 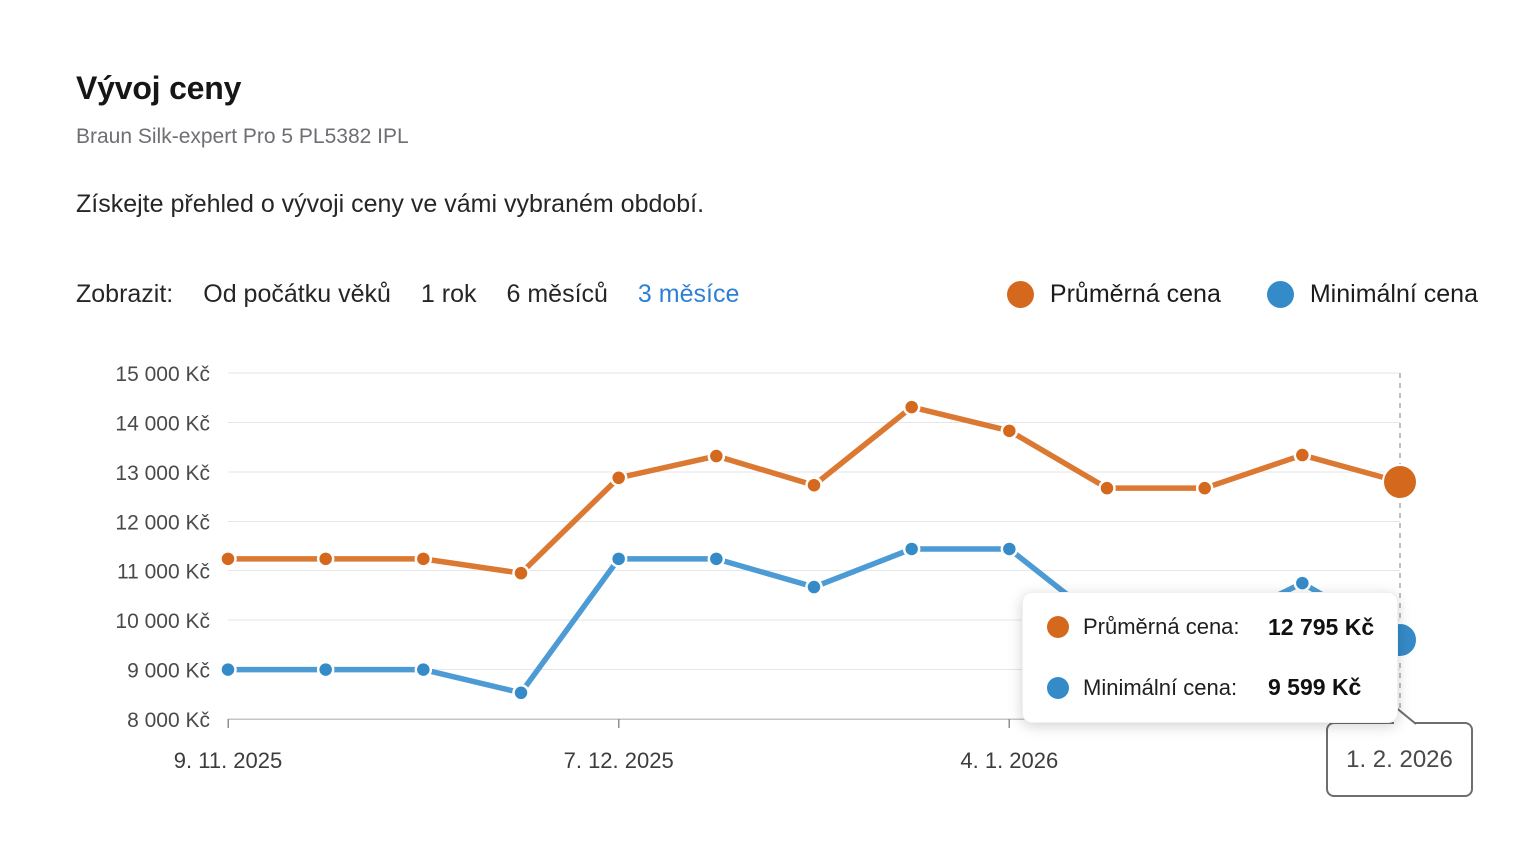 I want to click on y-axis-label: 13 000 Kč, so click(x=162, y=473).